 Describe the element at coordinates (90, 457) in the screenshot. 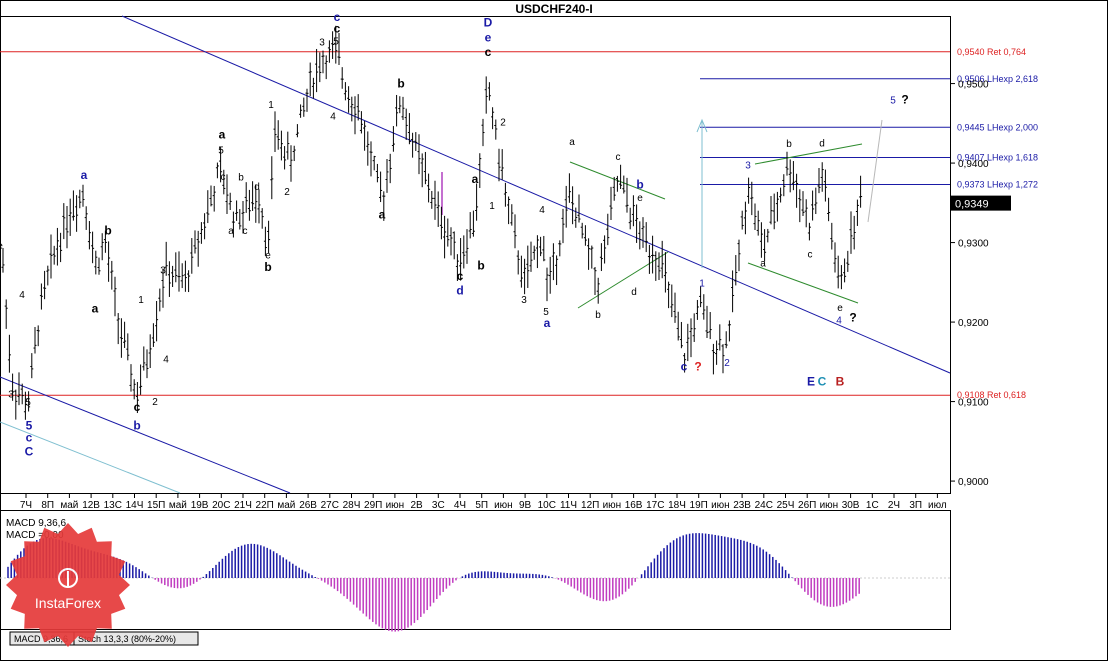

I see `light-channel-line` at that location.